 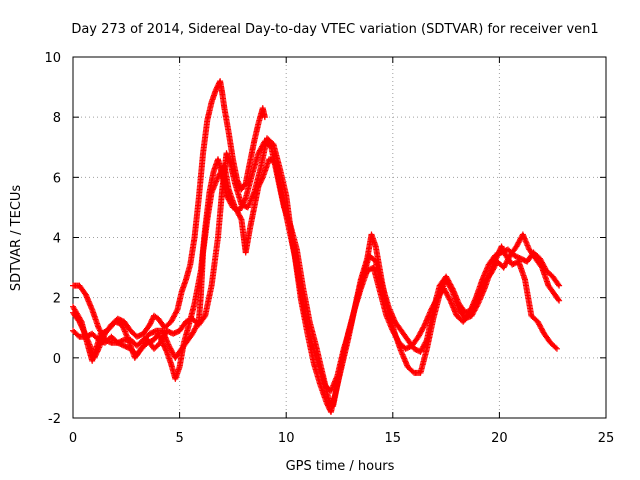 What do you see at coordinates (16, 238) in the screenshot?
I see `y-axis-label: SDTVAR / TECUs` at bounding box center [16, 238].